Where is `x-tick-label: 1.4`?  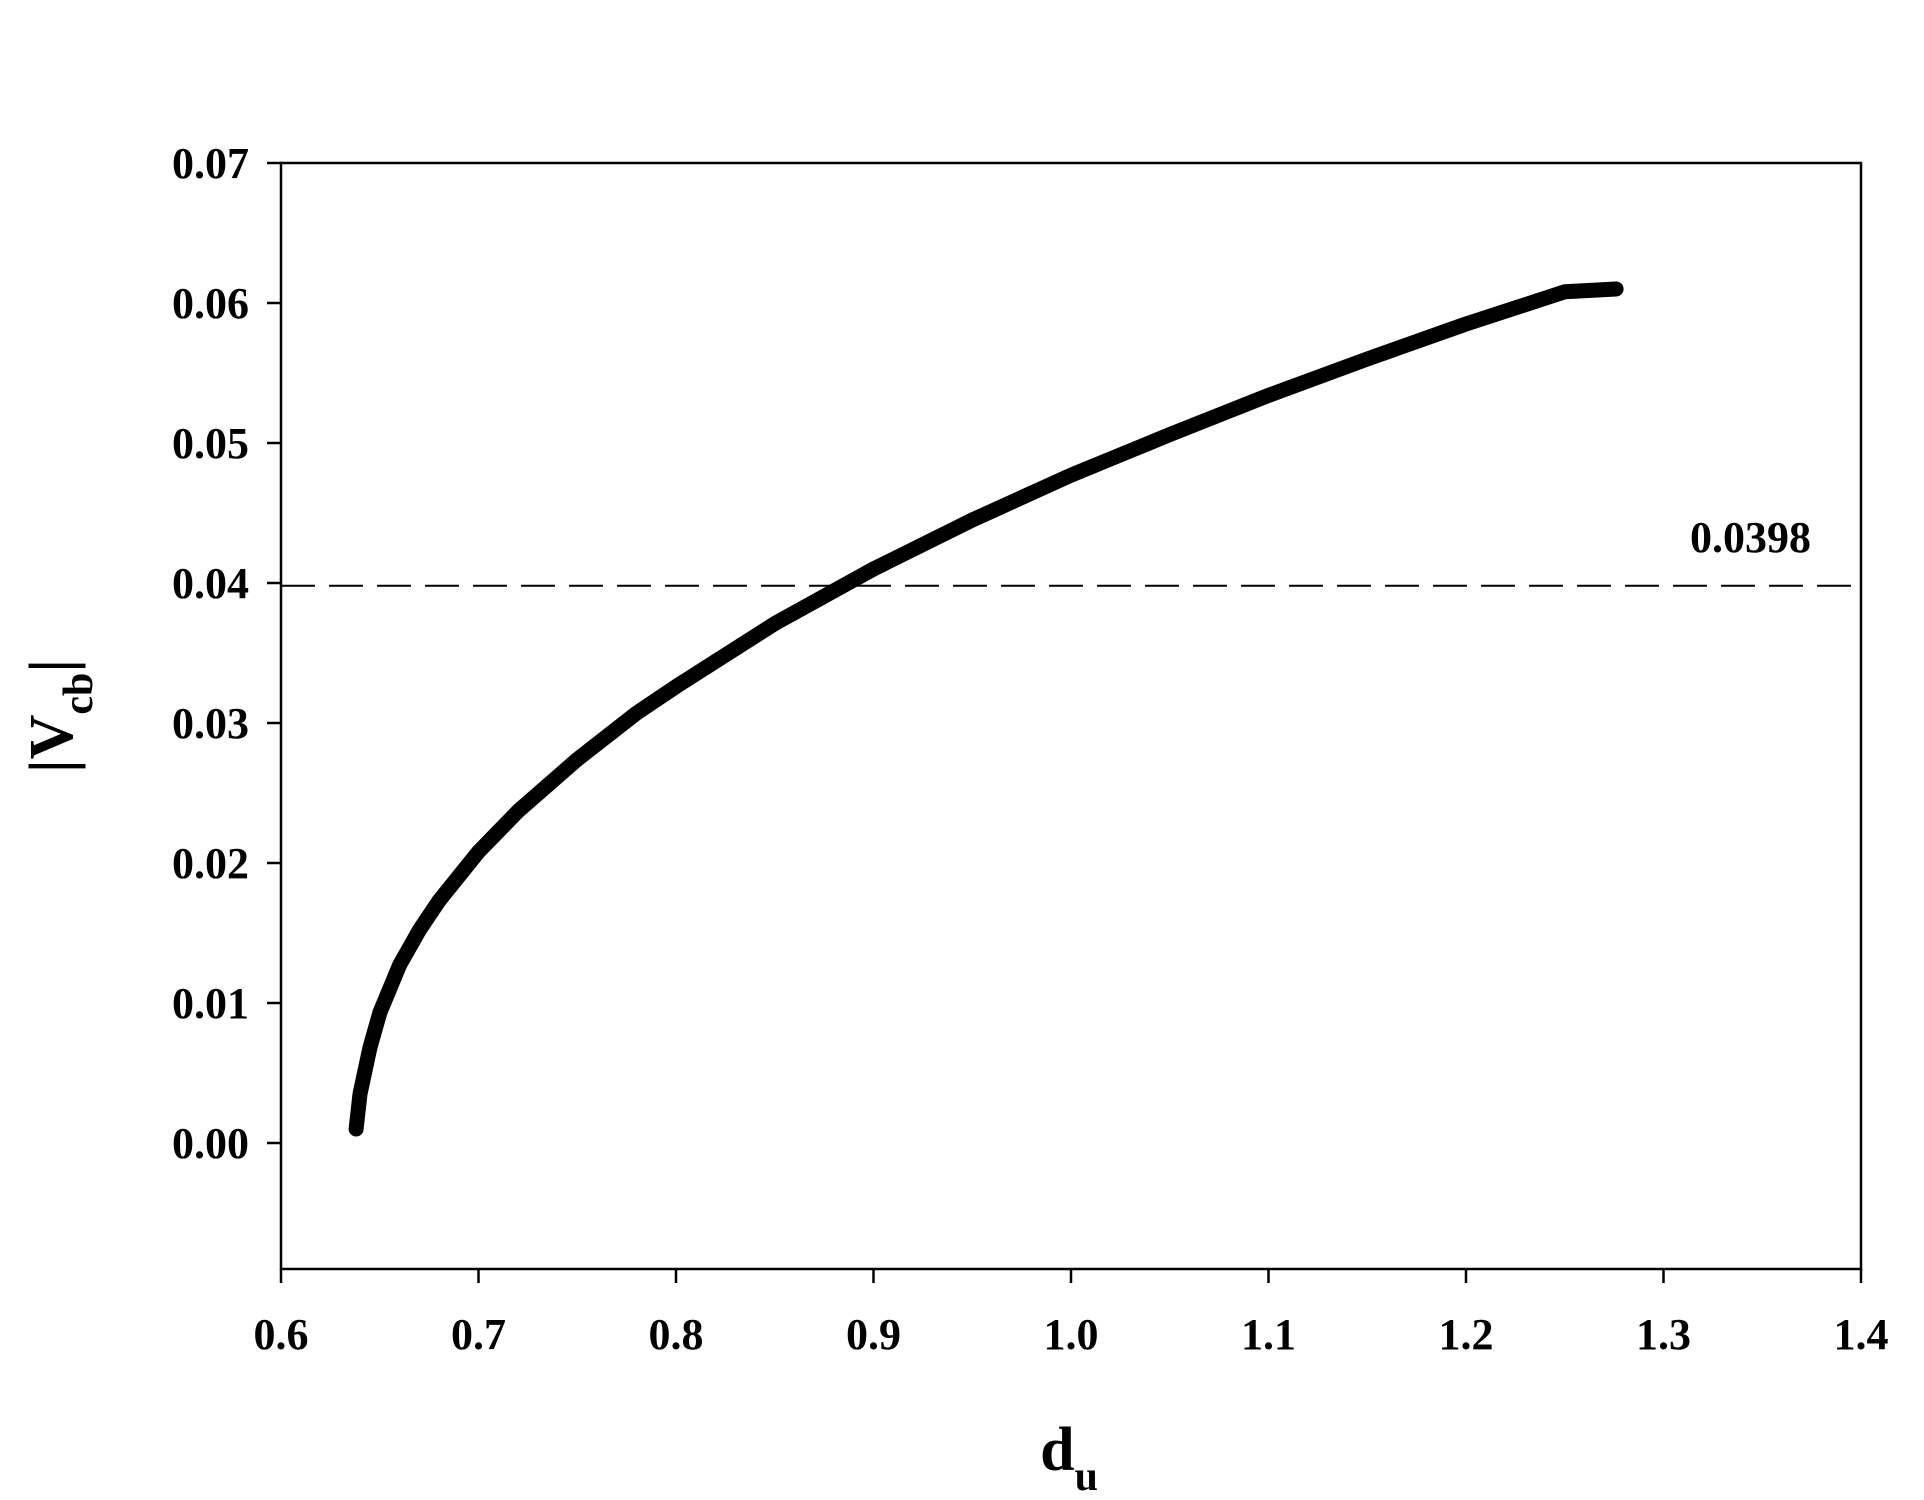 x-tick-label: 1.4 is located at coordinates (1861, 1334).